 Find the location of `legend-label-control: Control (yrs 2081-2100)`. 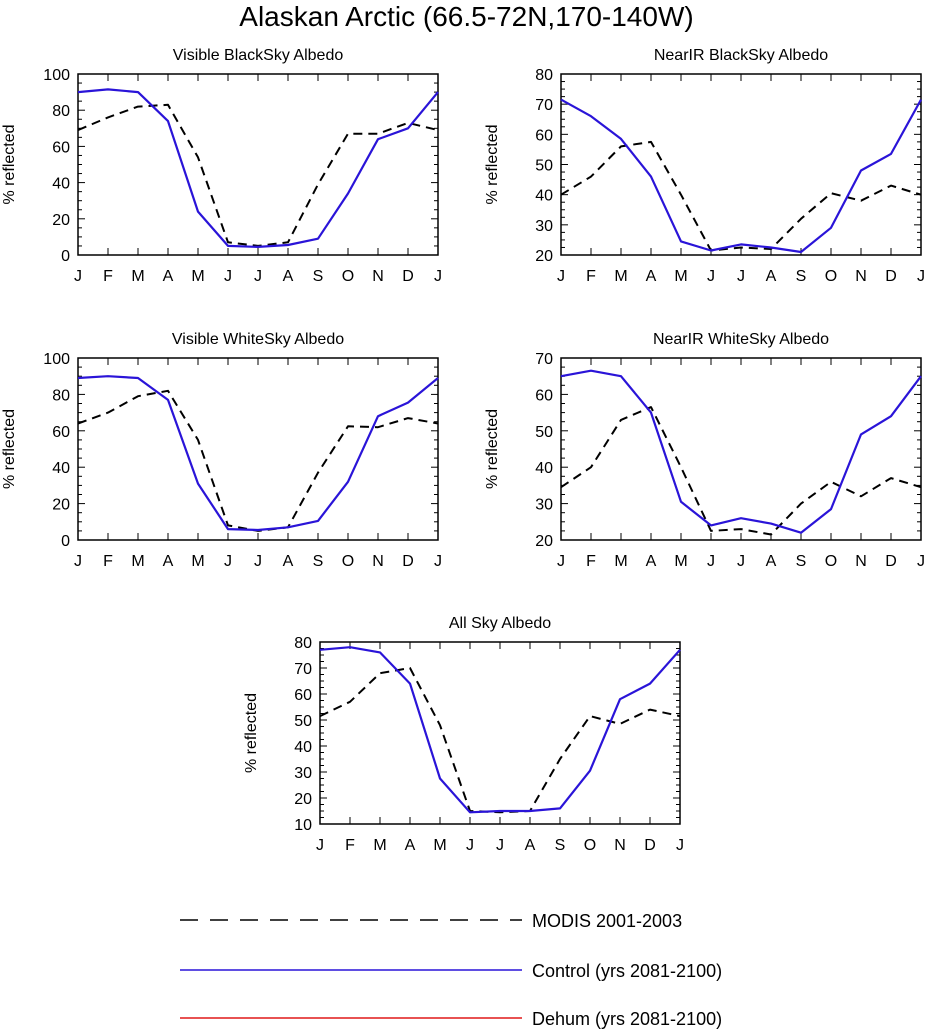

legend-label-control: Control (yrs 2081-2100) is located at coordinates (627, 971).